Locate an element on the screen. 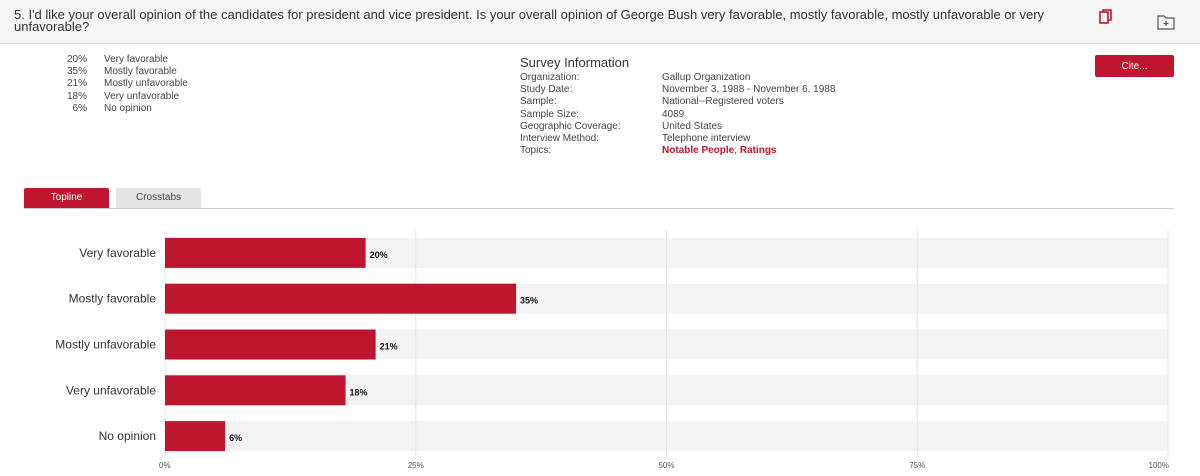 The image size is (1200, 476). result-row: 35% Mostly favorable is located at coordinates (119, 72).